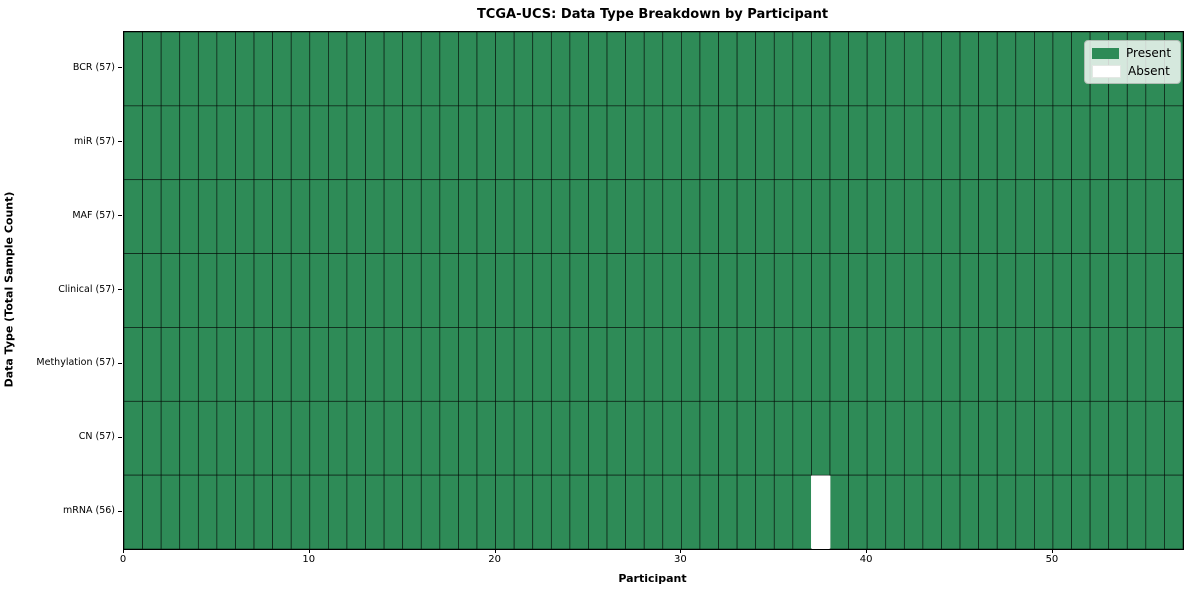  I want to click on x-tick-mark, so click(1052, 551).